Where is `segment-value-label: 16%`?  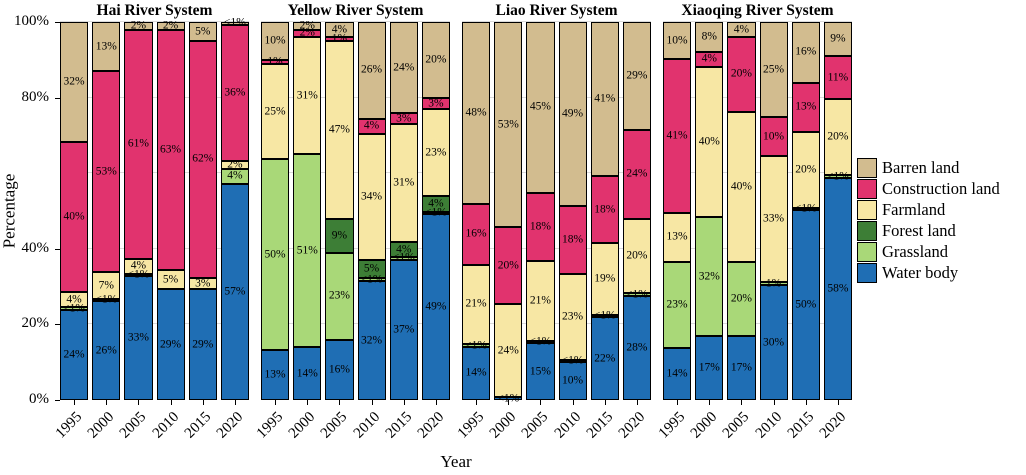
segment-value-label: 16% is located at coordinates (806, 51).